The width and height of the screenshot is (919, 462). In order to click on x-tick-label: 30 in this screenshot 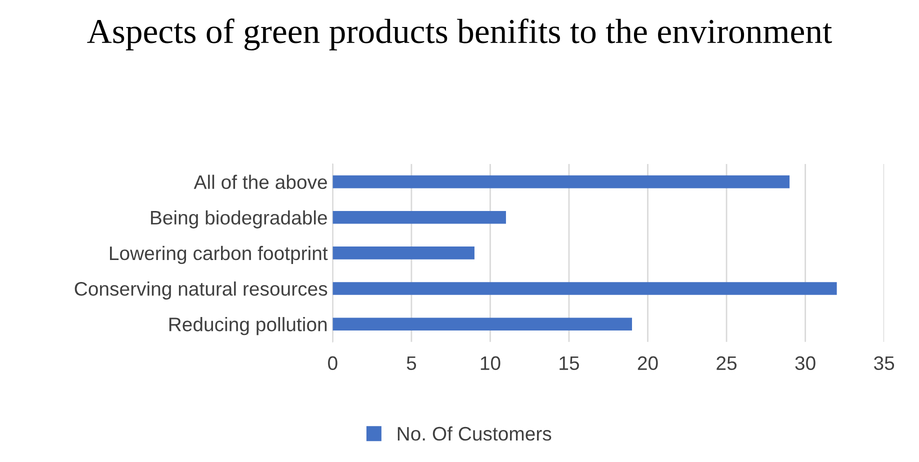, I will do `click(805, 363)`.